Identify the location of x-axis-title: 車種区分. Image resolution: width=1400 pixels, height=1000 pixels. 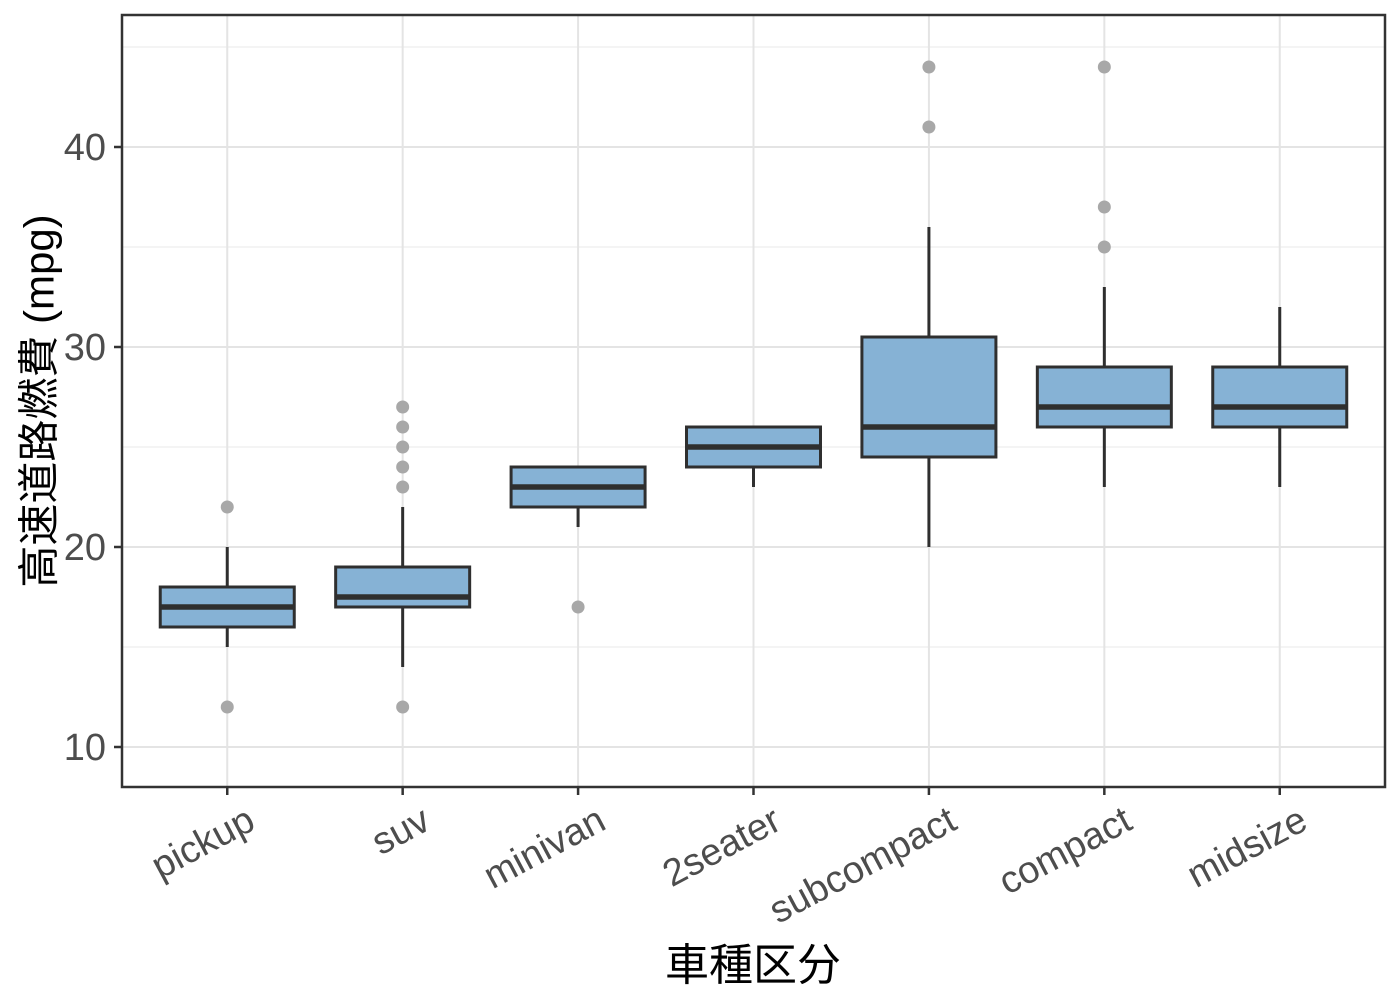
(753, 965).